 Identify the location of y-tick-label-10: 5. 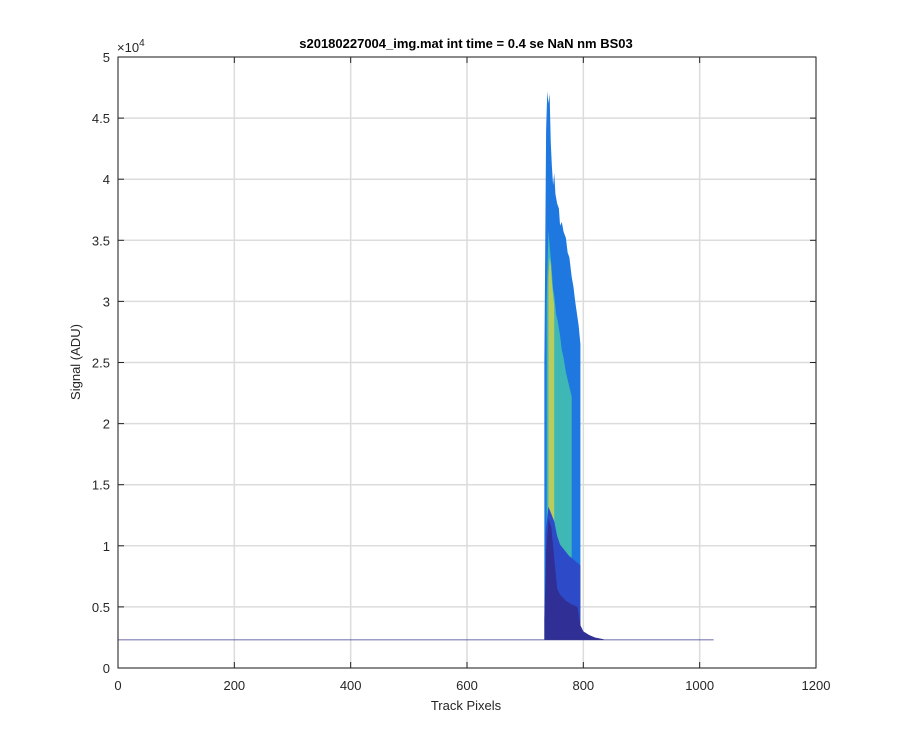
(106, 57).